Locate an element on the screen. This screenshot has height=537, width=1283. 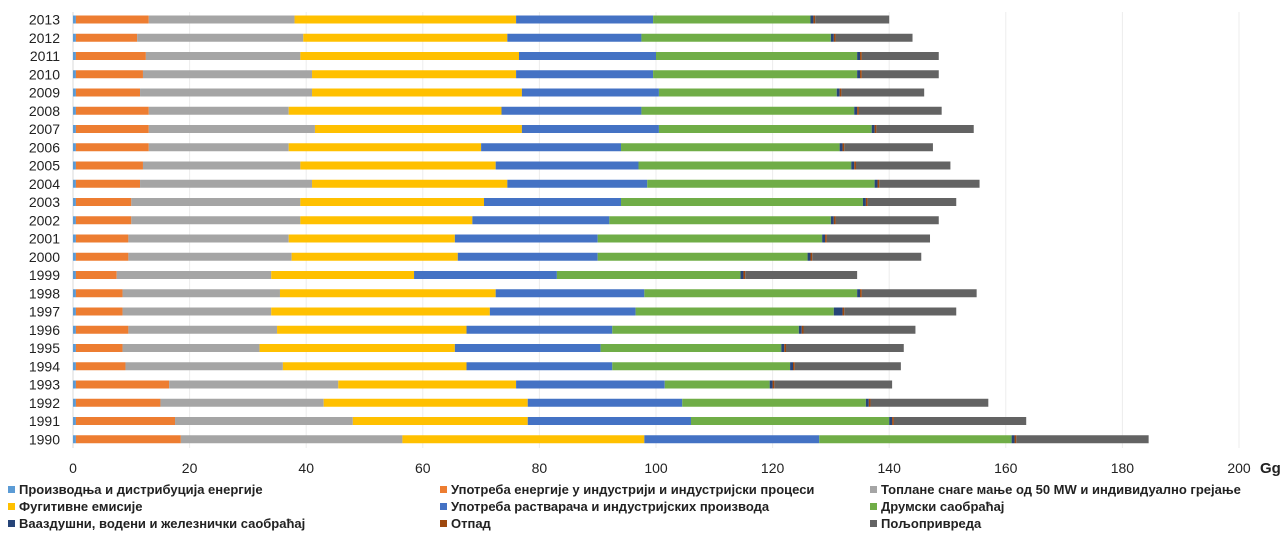
legend-item: Фугитивне емисије is located at coordinates (75, 506).